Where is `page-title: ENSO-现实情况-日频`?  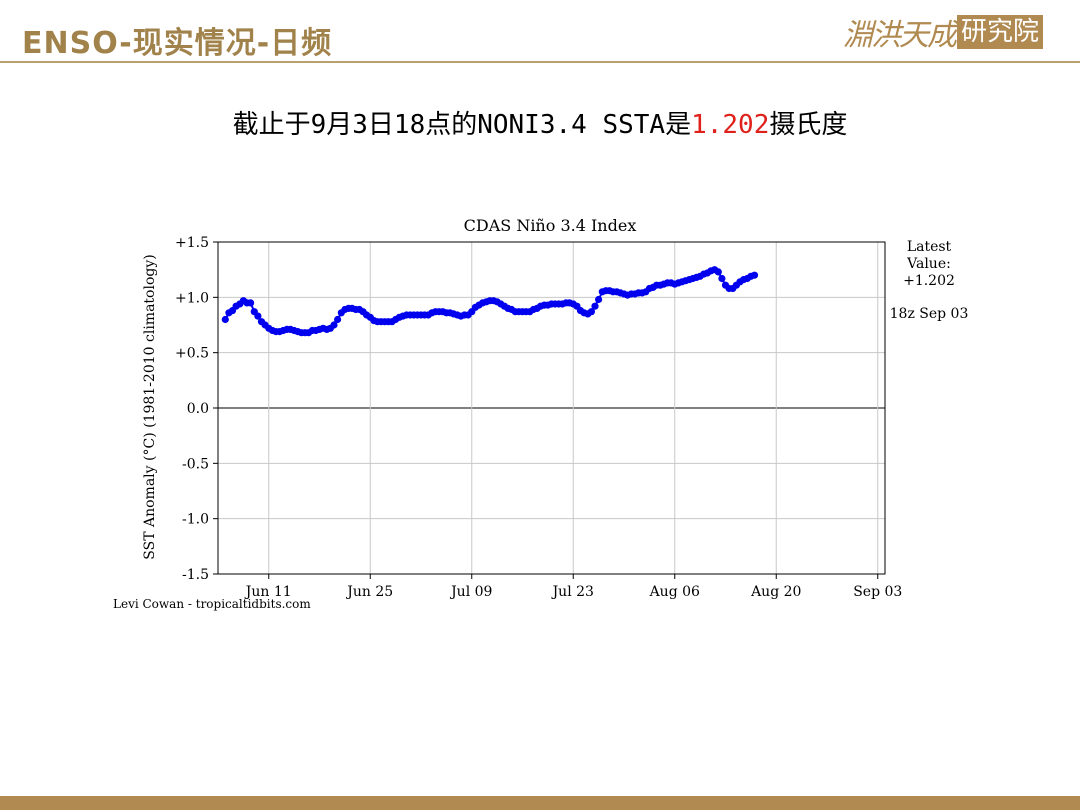
page-title: ENSO-现实情况-日频 is located at coordinates (177, 43).